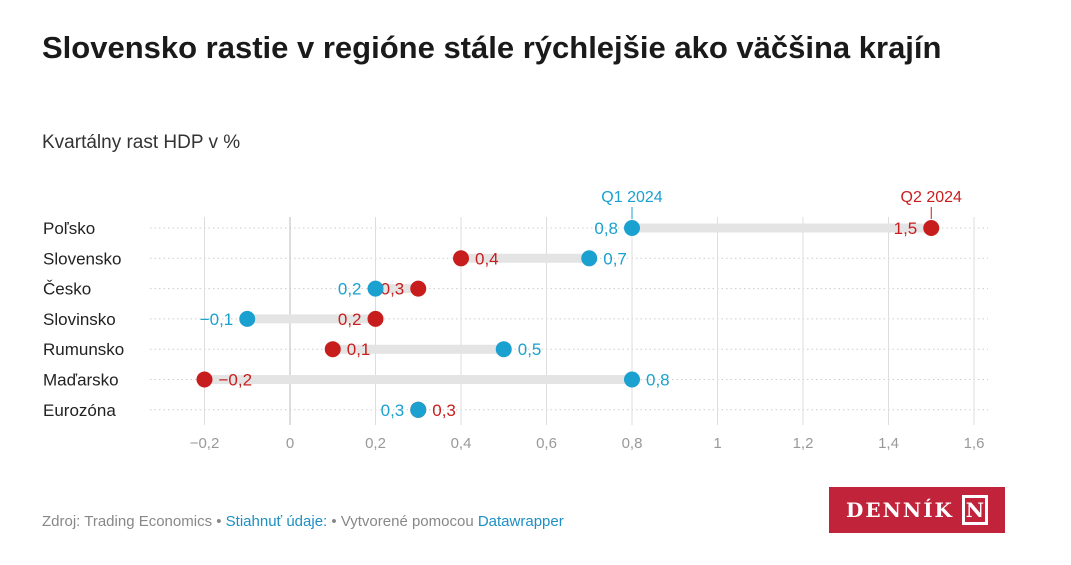 This screenshot has height=565, width=1071. I want to click on category-label: Slovinsko, so click(79, 319).